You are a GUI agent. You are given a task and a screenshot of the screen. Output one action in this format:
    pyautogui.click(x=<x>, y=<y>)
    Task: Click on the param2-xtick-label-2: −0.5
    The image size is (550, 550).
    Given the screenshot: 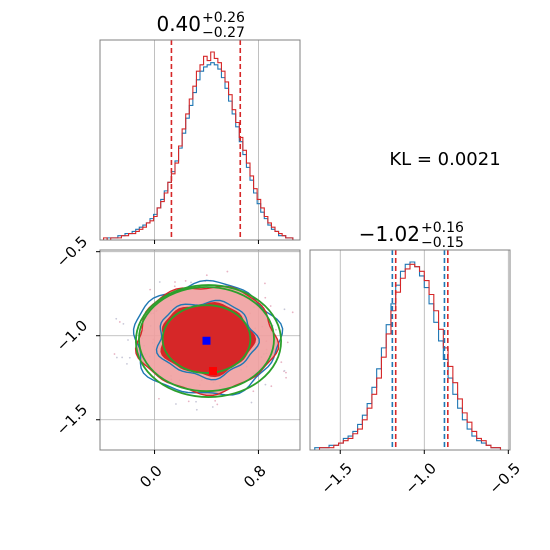 What is the action you would take?
    pyautogui.click(x=505, y=478)
    